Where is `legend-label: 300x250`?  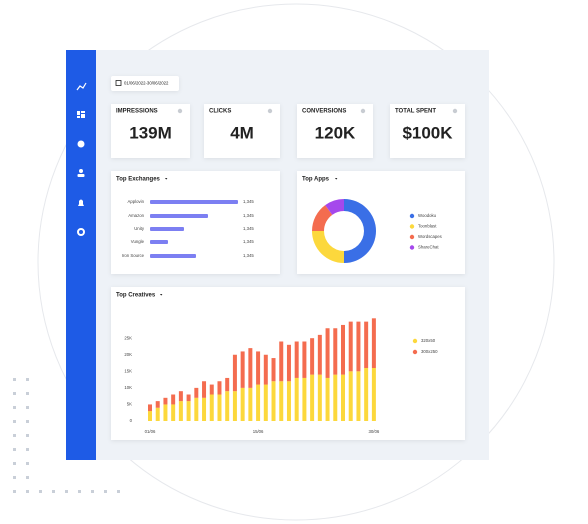 legend-label: 300x250 is located at coordinates (429, 351).